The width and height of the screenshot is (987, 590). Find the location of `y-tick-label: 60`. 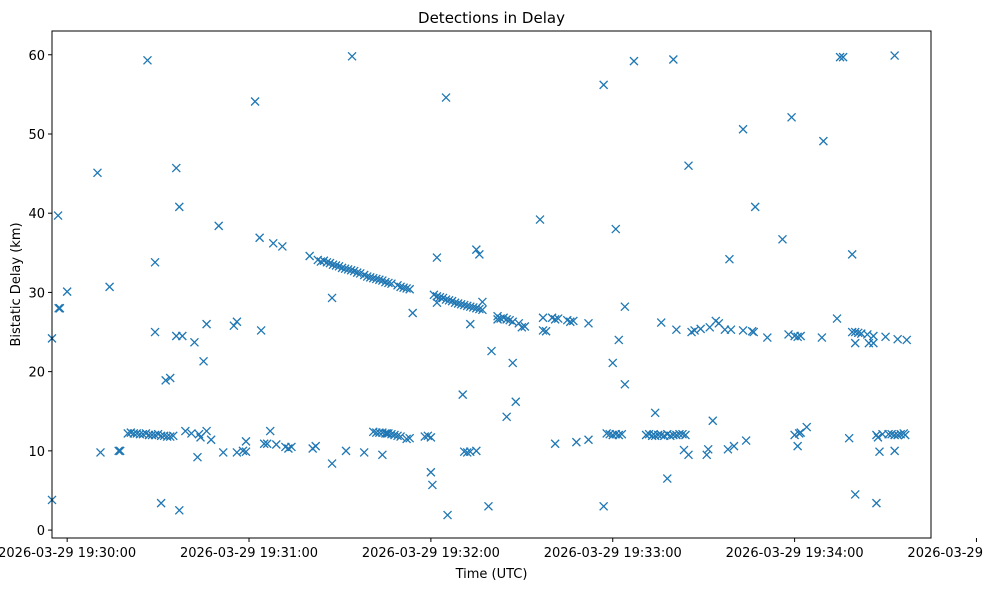

y-tick-label: 60 is located at coordinates (36, 56).